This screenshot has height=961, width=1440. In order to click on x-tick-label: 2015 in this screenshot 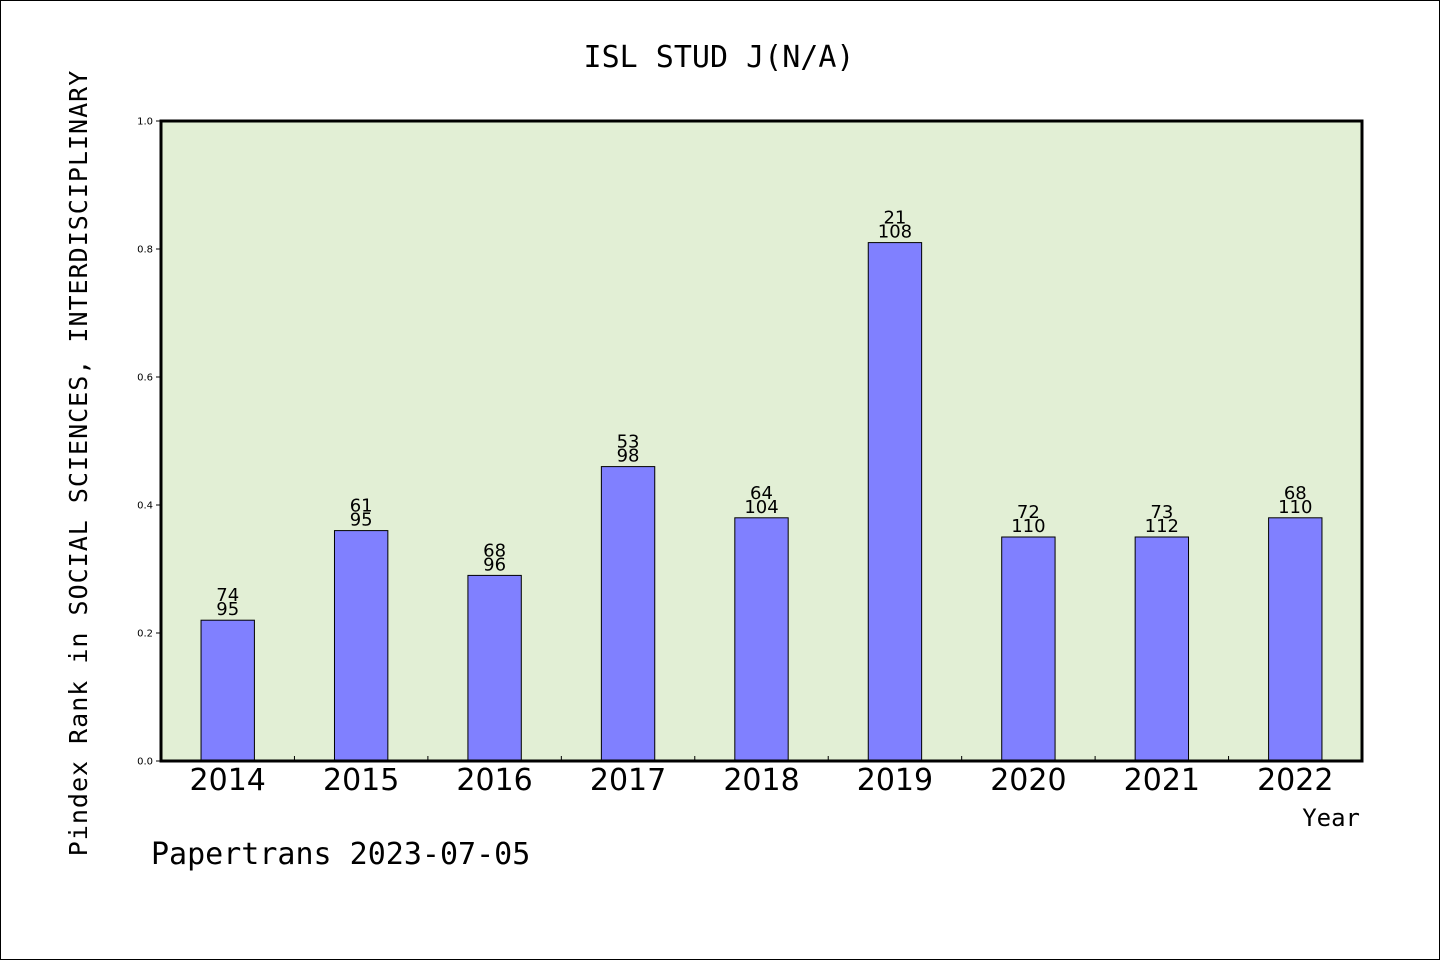, I will do `click(361, 780)`.